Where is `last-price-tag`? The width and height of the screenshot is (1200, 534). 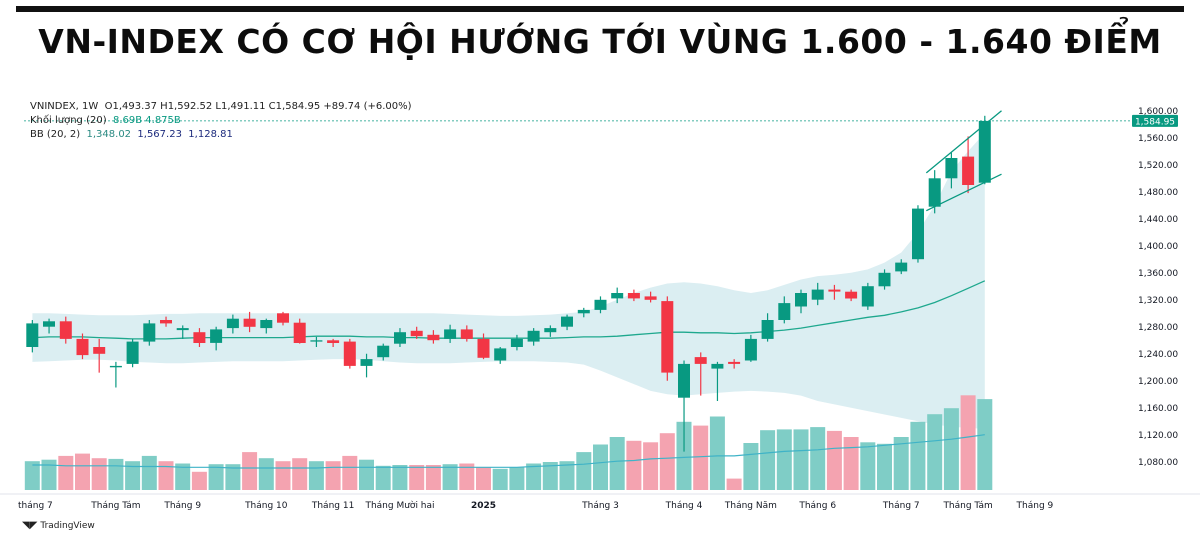 last-price-tag is located at coordinates (1155, 120).